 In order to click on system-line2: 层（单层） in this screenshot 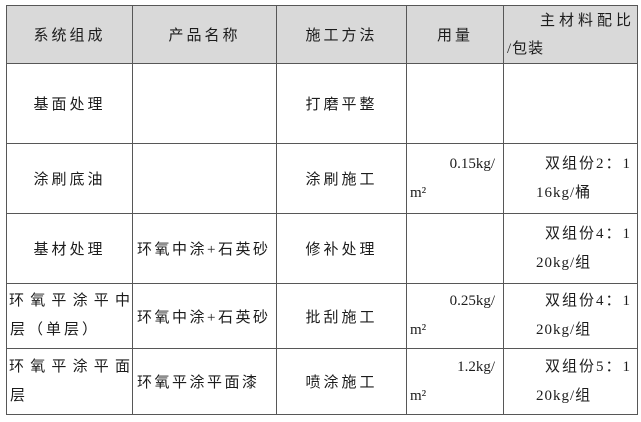, I will do `click(55, 330)`.